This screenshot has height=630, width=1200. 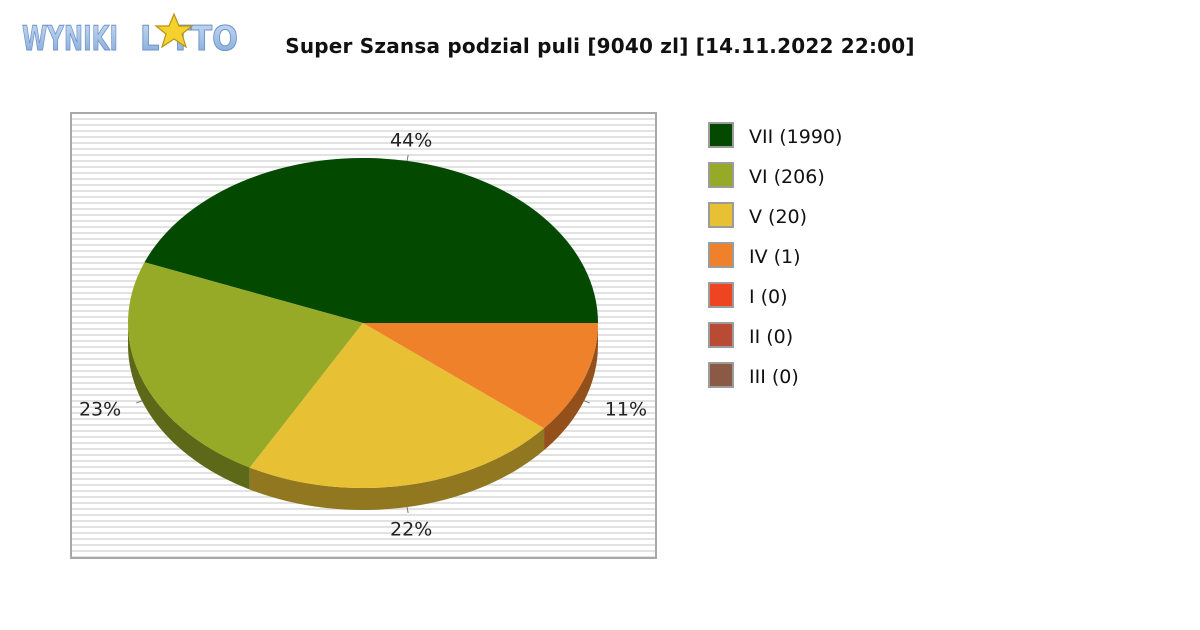 What do you see at coordinates (139, 402) in the screenshot?
I see `label-leader-vi` at bounding box center [139, 402].